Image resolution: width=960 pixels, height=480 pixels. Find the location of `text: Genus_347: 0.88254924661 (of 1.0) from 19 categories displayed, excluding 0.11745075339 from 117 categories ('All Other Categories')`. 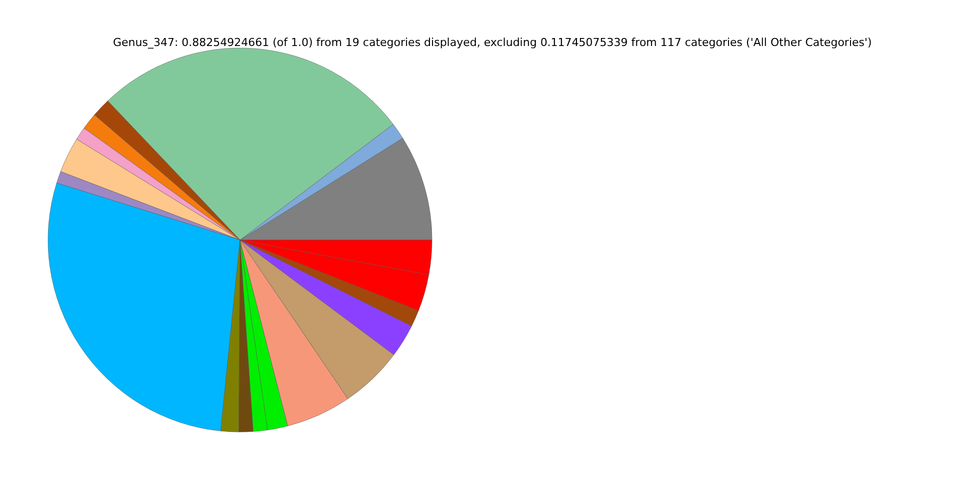

text: Genus_347: 0.88254924661 (of 1.0) from 19 categories displayed, excluding 0.11745075339 from 117 categories ('All Other Categories') is located at coordinates (492, 42).